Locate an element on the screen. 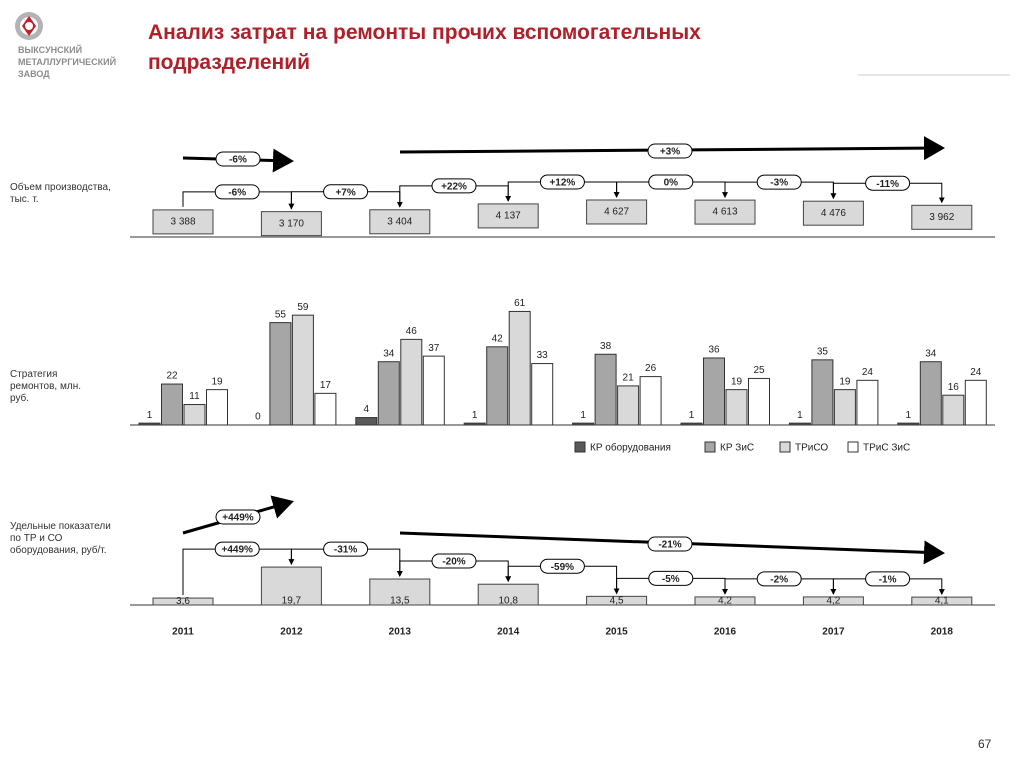 Image resolution: width=1024 pixels, height=767 pixels. logo-line: МЕТАЛЛУРГИЧЕСКИЙ is located at coordinates (67, 62).